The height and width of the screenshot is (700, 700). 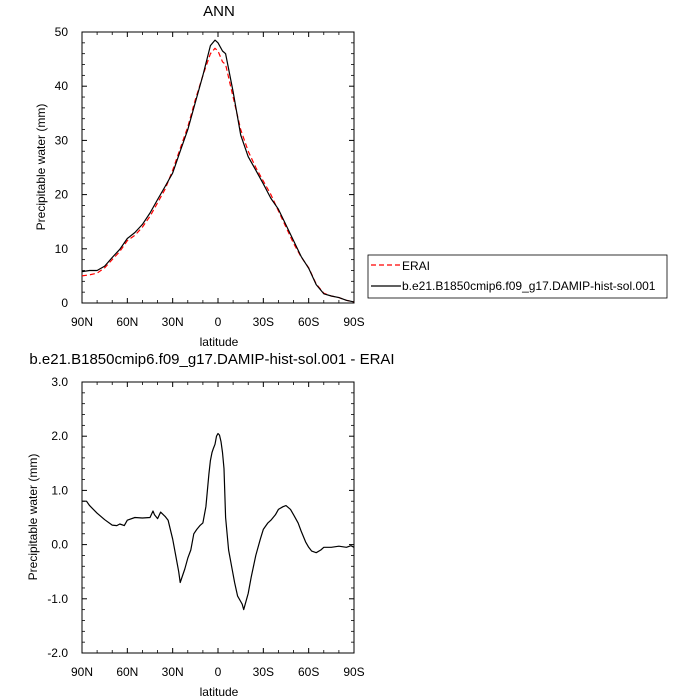 I want to click on bottom-ytick-label: 0.0, so click(x=59, y=545).